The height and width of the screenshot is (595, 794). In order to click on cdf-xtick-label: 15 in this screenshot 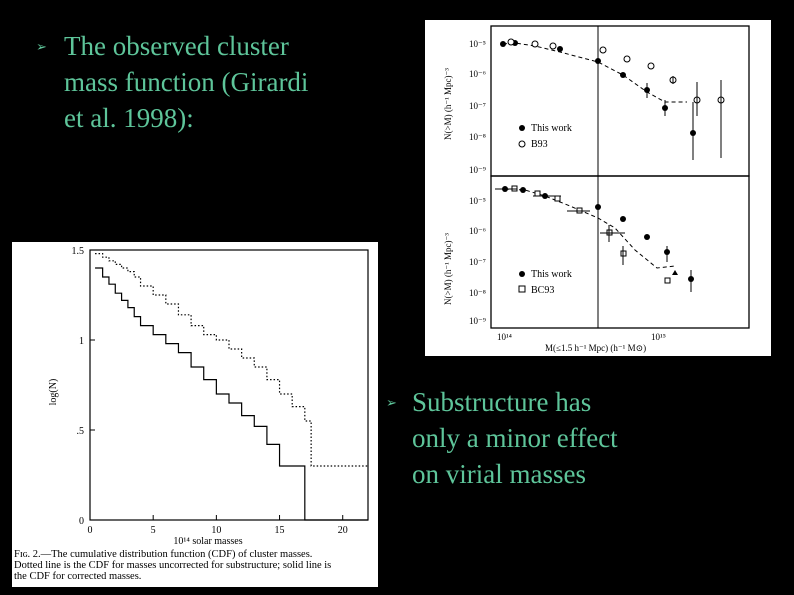, I will do `click(280, 530)`.